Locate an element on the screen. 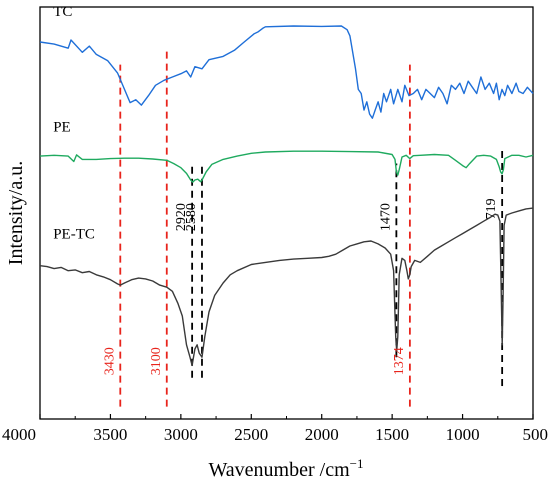 The width and height of the screenshot is (550, 489). peak-label-1470: 1470 is located at coordinates (385, 217).